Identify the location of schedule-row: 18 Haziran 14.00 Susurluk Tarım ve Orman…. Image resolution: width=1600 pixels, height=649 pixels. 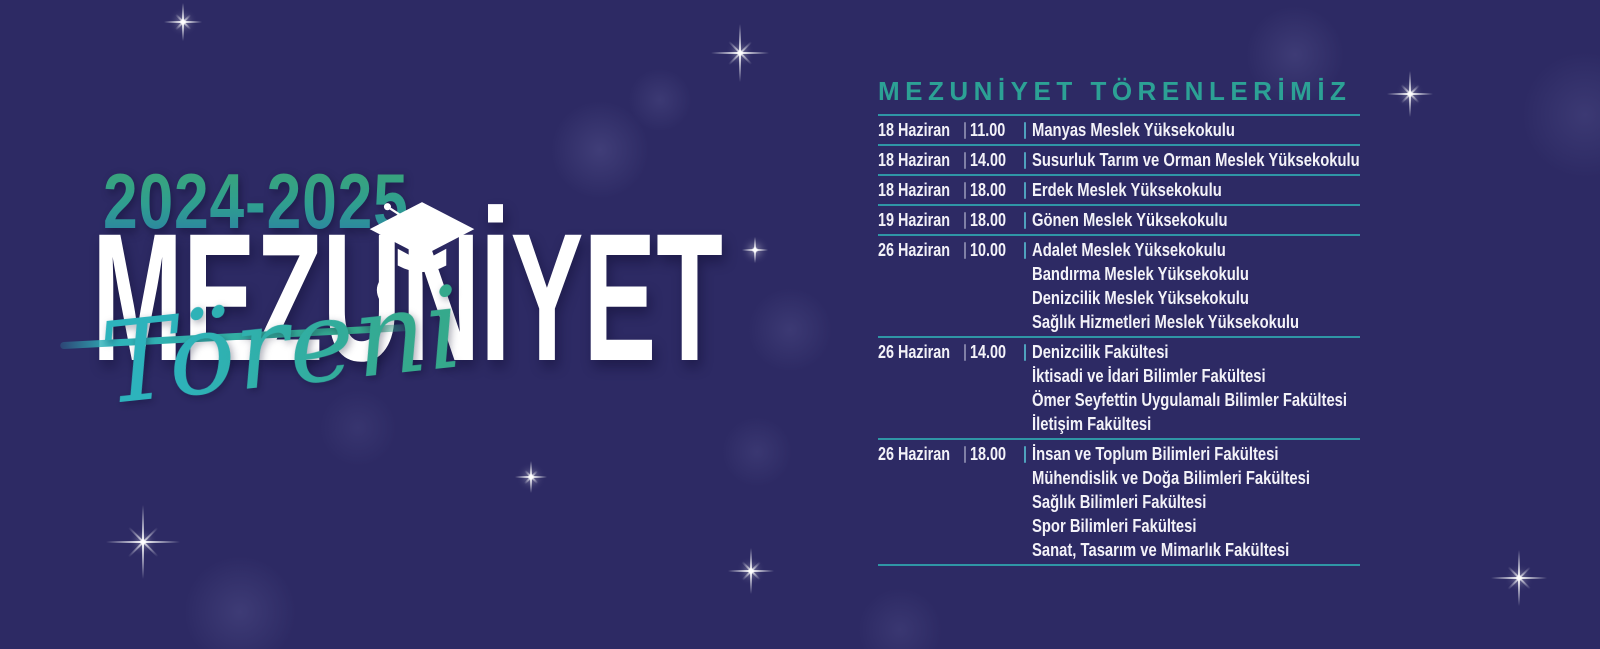
(1119, 161).